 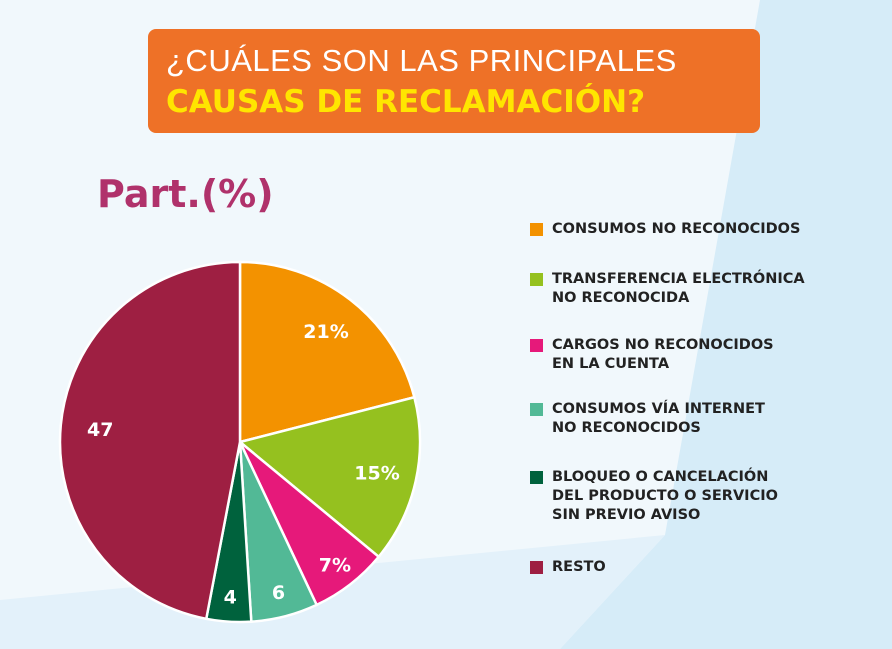 I want to click on legend-item: TRANSFERENCIA ELECTRÓNICA NO RECONOCIDA, so click(x=691, y=289).